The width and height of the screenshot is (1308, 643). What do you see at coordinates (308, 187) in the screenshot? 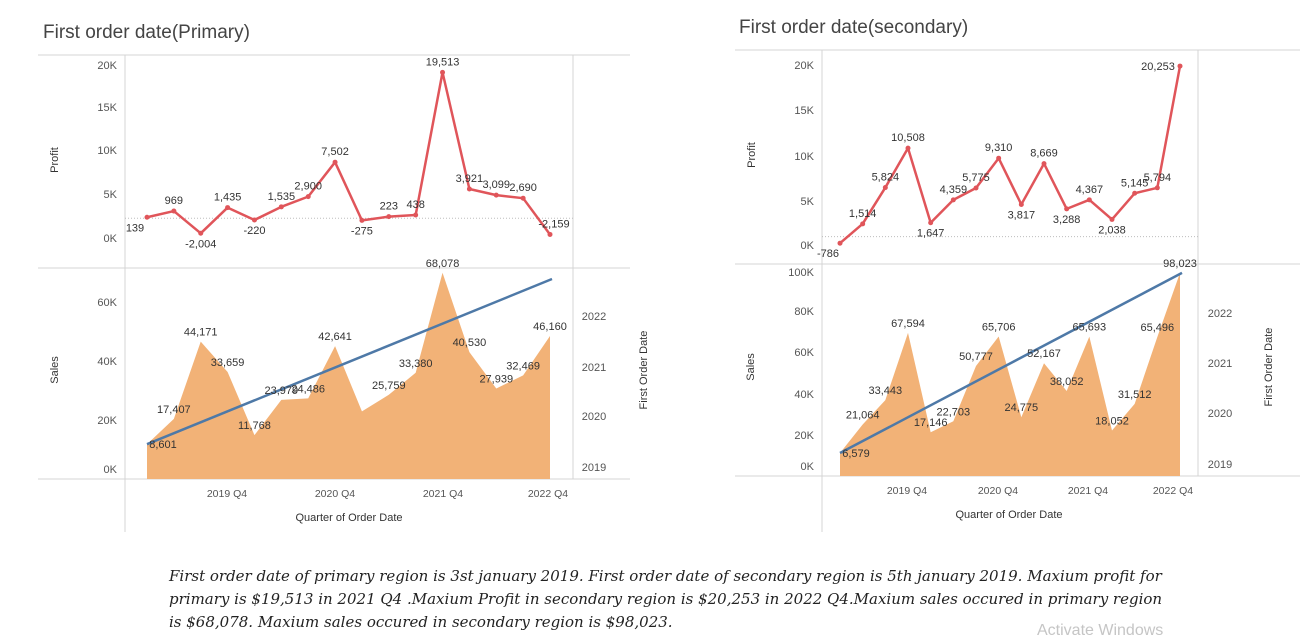
I see `profit-data-label: 2,900` at bounding box center [308, 187].